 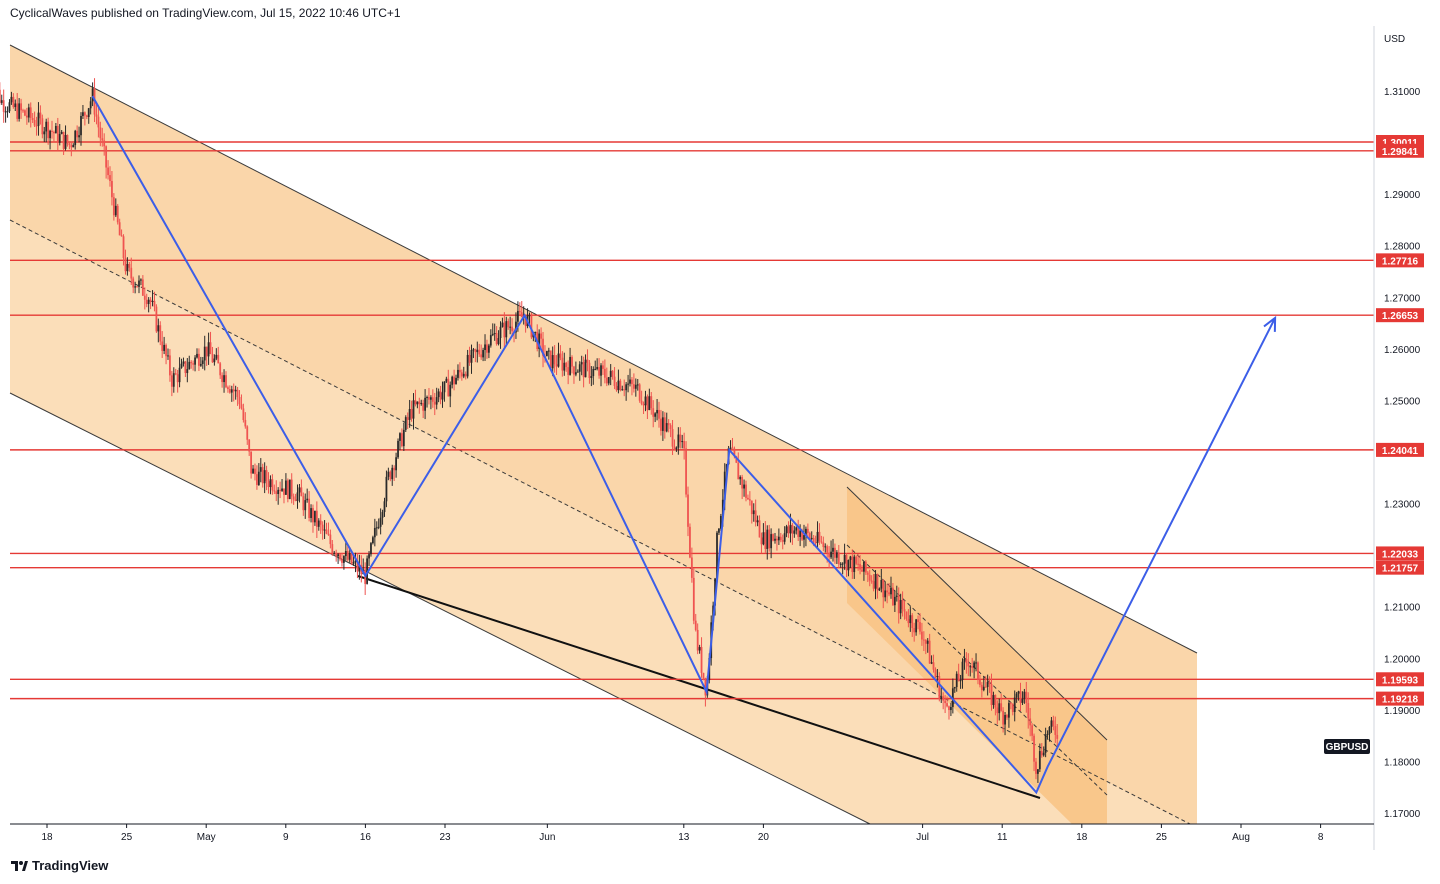 I want to click on y-tick-label: 1.19000, so click(x=1402, y=711).